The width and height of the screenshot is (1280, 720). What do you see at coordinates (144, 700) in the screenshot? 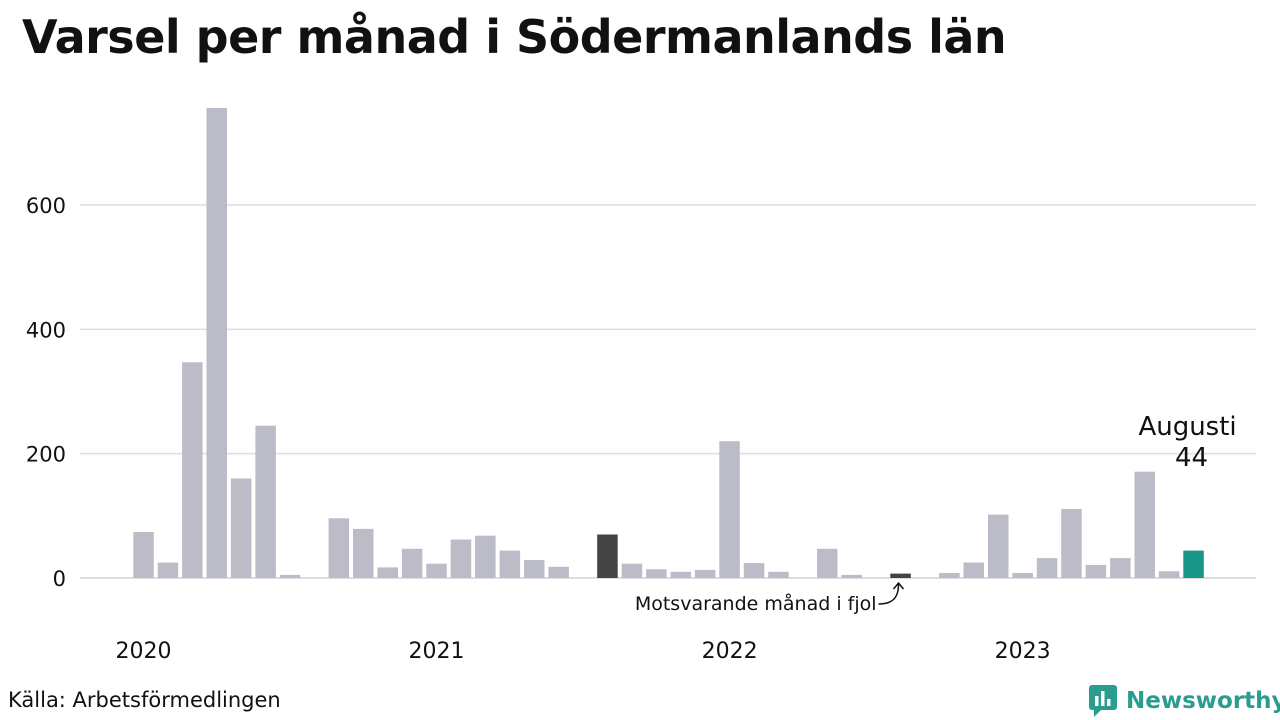
I see `source-note: Källa: Arbetsförmedlingen` at bounding box center [144, 700].